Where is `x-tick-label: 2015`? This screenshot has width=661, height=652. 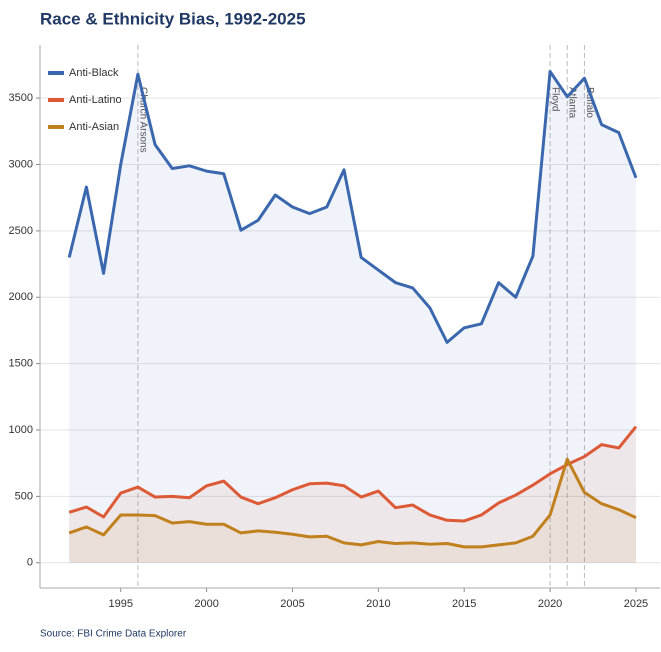 x-tick-label: 2015 is located at coordinates (464, 604).